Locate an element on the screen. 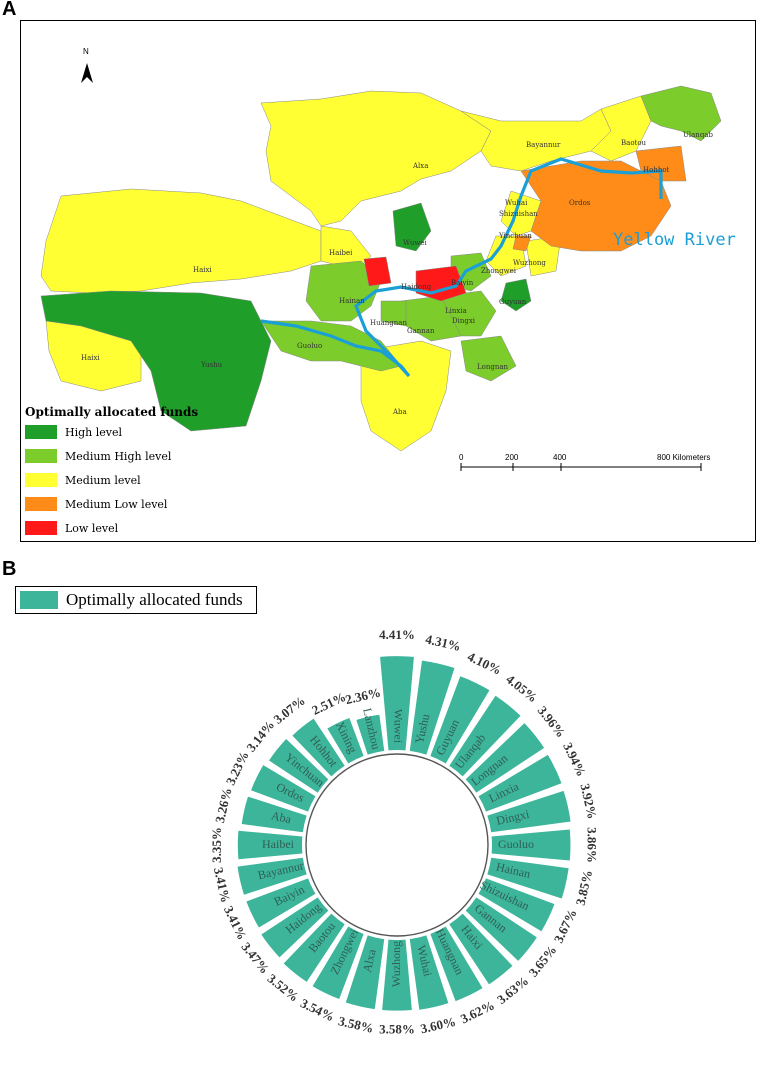 Image resolution: width=761 pixels, height=1070 pixels. region-longnan is located at coordinates (488, 358).